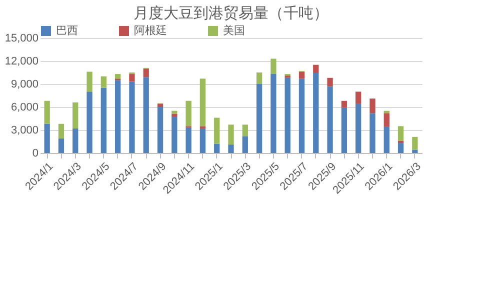 This screenshot has height=289, width=500. What do you see at coordinates (234, 30) in the screenshot?
I see `legend-label: 美国` at bounding box center [234, 30].